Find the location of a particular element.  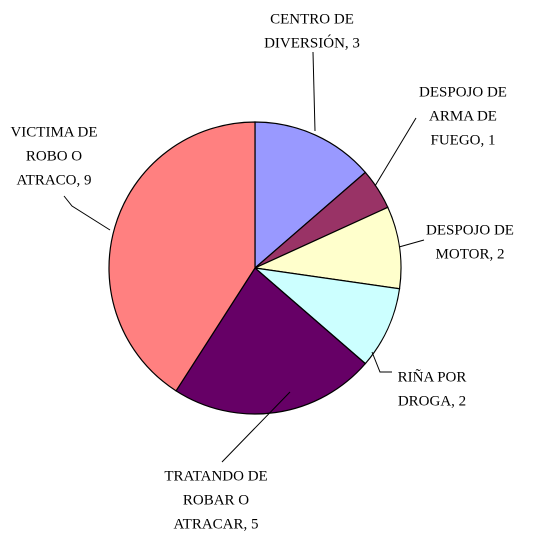

data-label: ROBO O is located at coordinates (54, 156).